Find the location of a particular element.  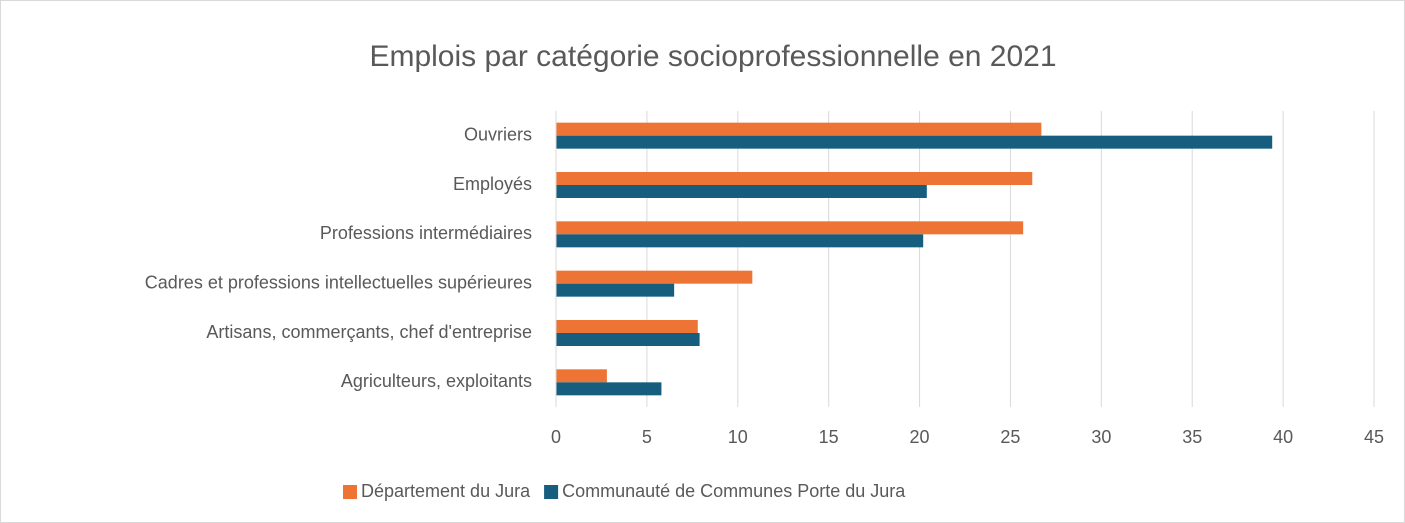

x-tick-label: 45 is located at coordinates (1374, 437).